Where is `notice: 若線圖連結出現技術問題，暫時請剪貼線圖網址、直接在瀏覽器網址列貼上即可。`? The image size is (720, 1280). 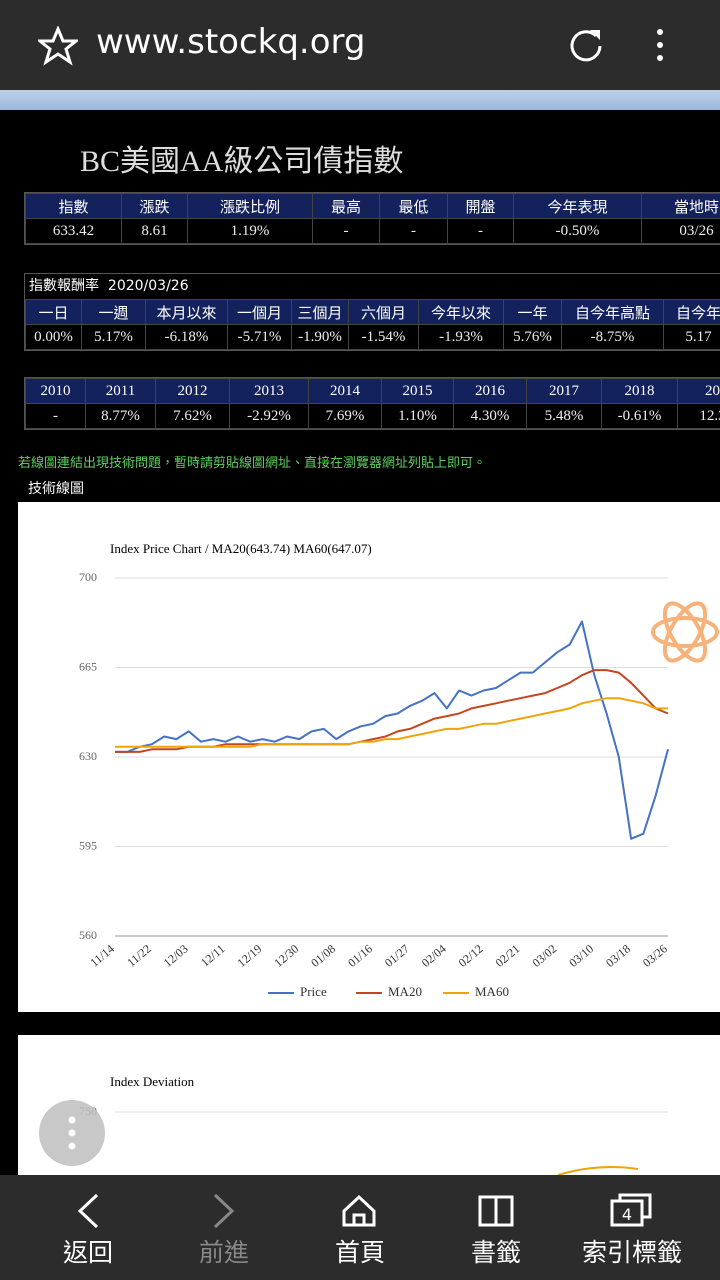
notice: 若線圖連結出現技術問題，暫時請剪貼線圖網址、直接在瀏覽器網址列貼上即可。 is located at coordinates (252, 463).